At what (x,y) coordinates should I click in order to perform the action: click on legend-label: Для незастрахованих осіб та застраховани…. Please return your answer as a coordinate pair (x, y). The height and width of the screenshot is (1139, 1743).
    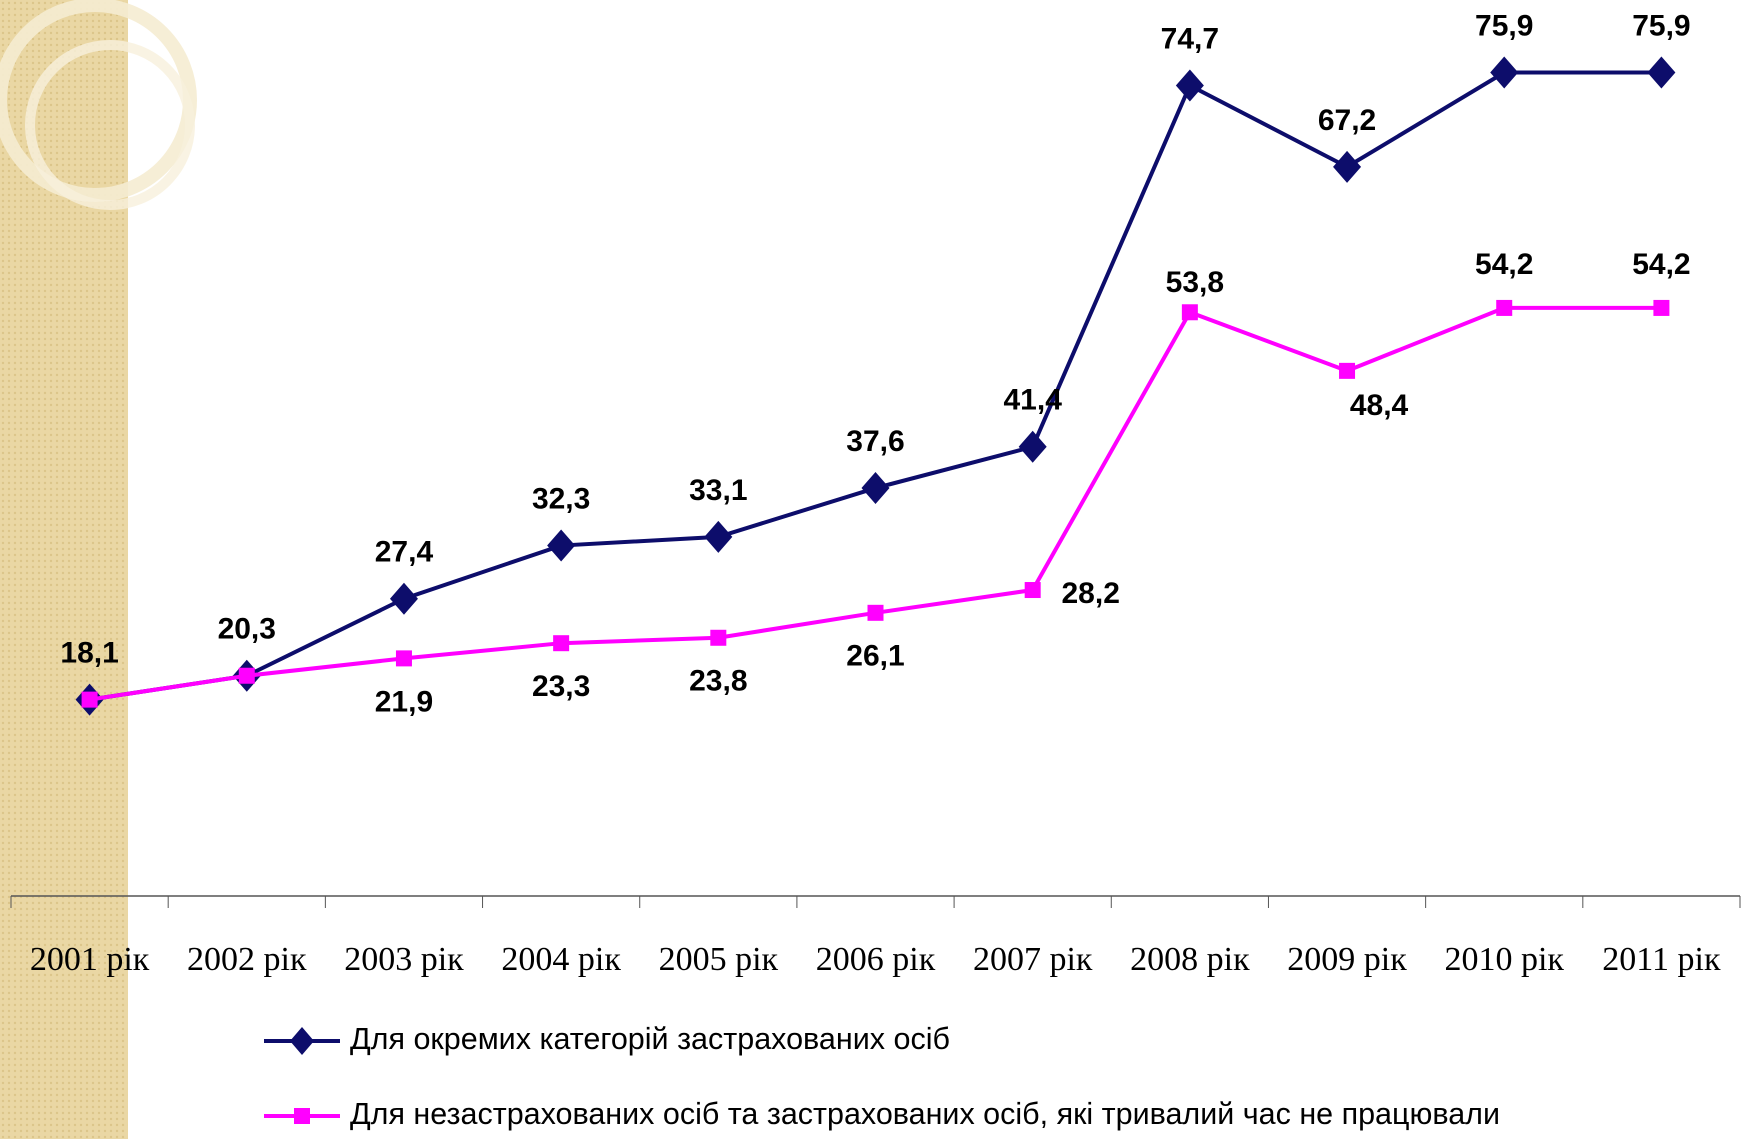
    Looking at the image, I should click on (925, 1113).